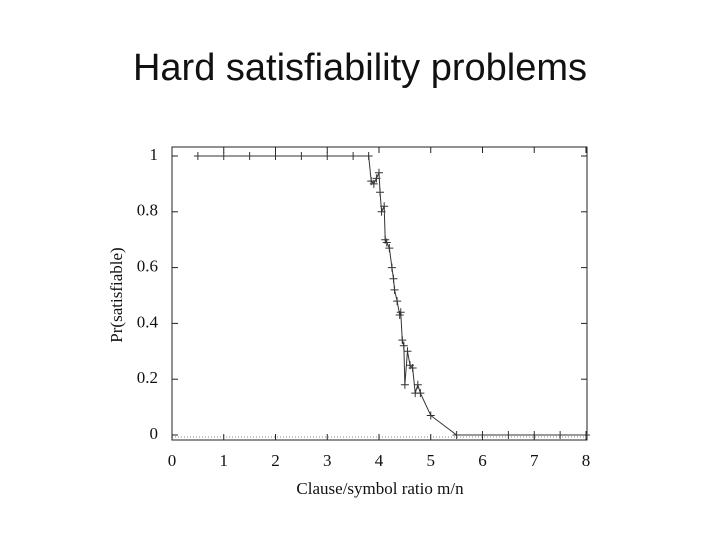 This screenshot has height=540, width=720. I want to click on x-tick-label: 3, so click(327, 460).